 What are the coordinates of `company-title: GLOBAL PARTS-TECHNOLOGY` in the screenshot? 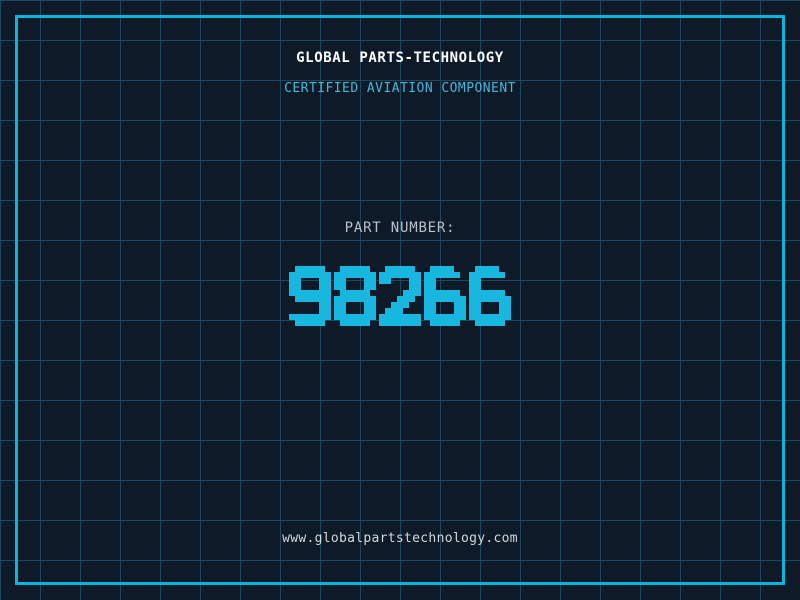 It's located at (400, 58).